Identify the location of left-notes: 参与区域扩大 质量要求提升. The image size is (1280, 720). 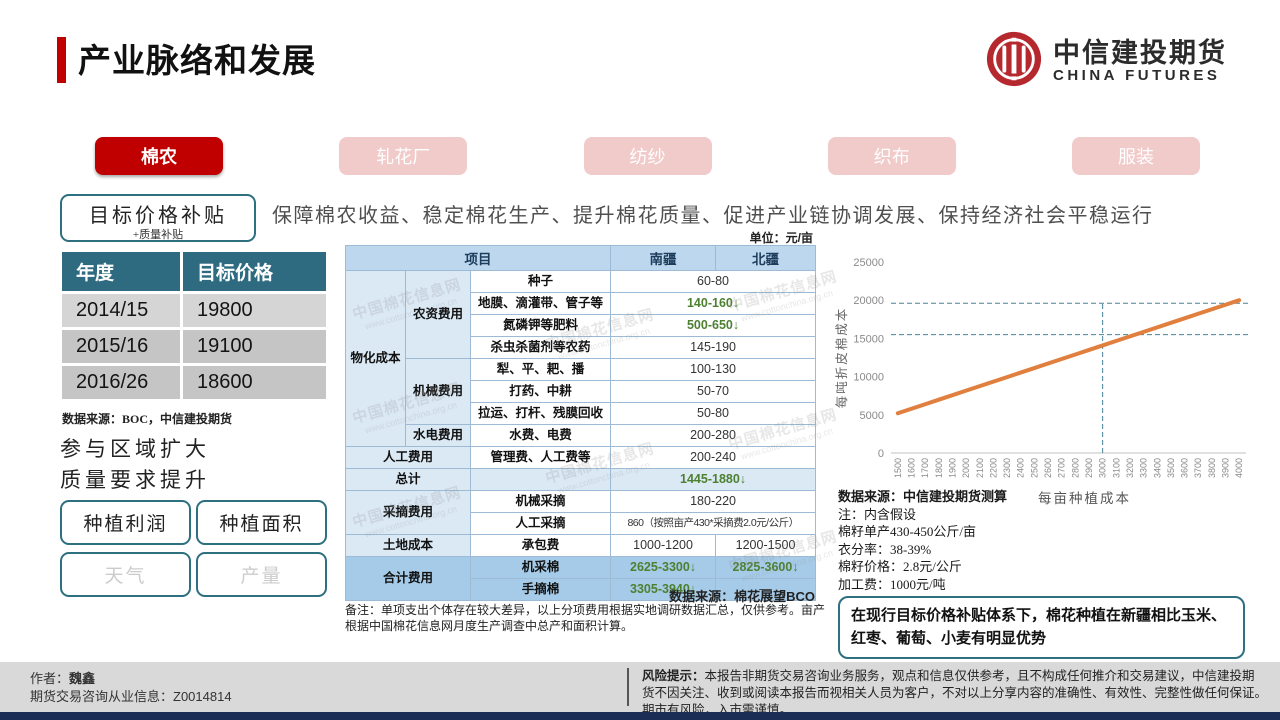
(135, 464).